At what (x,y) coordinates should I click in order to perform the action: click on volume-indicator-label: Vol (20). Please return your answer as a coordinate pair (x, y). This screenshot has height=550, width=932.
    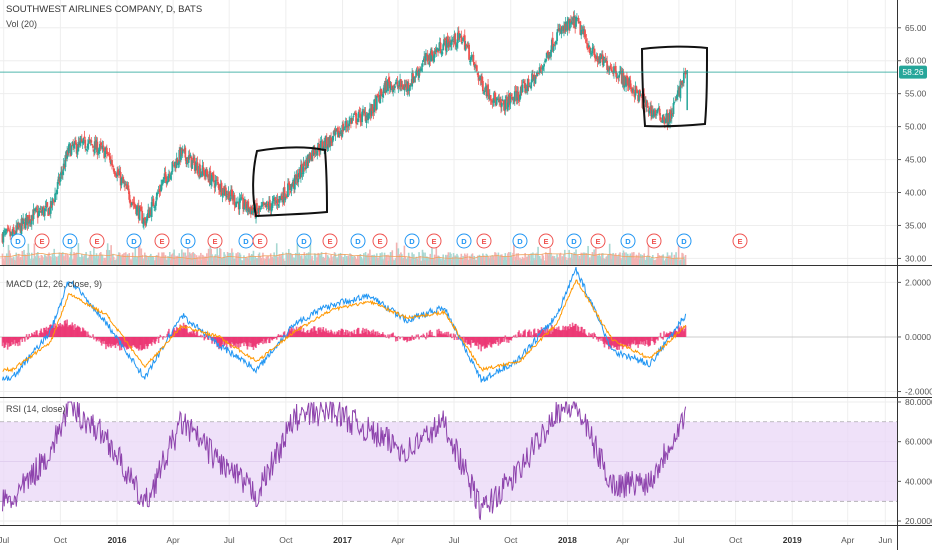
    Looking at the image, I should click on (21, 24).